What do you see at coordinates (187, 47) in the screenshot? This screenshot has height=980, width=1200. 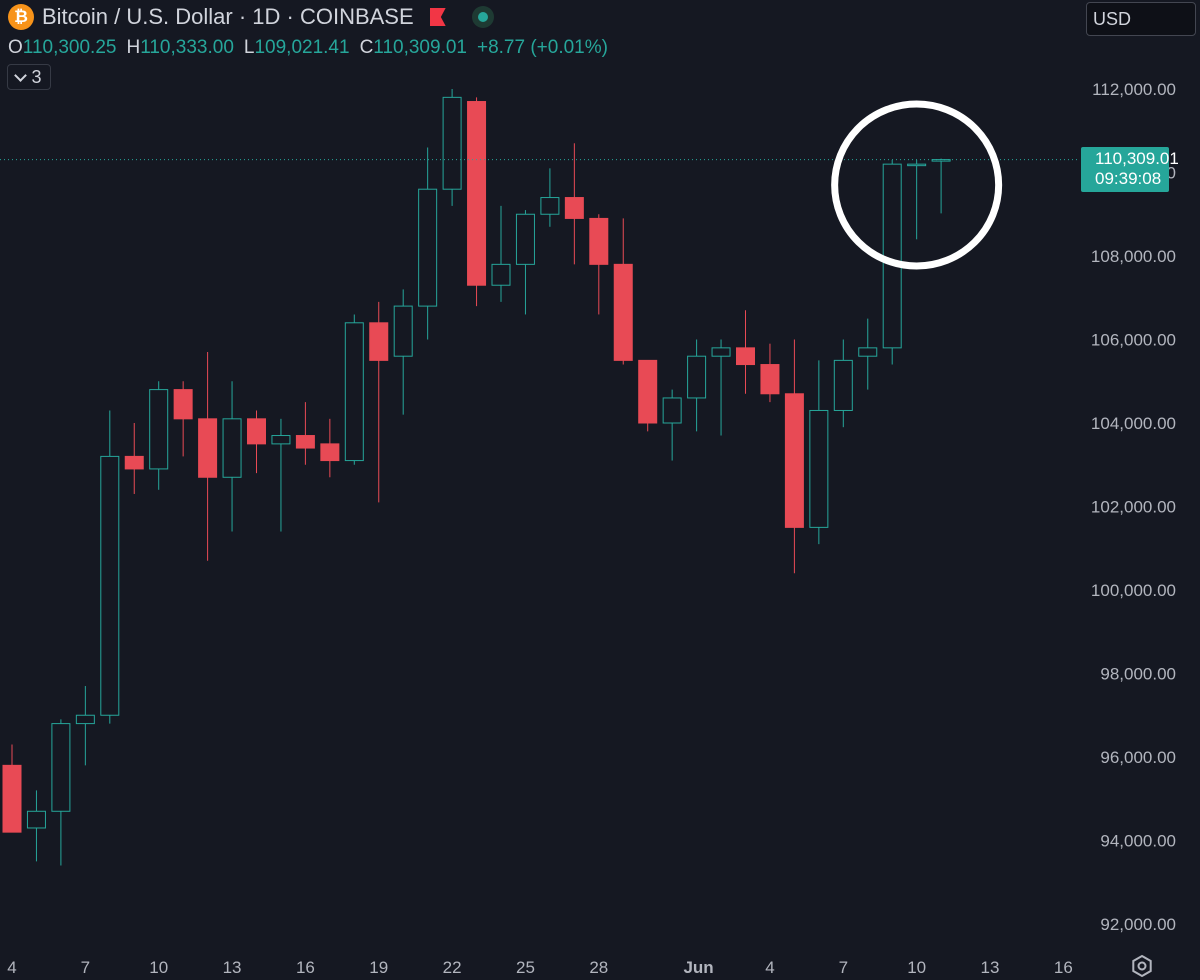 I see `ohlc-high-value: 110,333.00` at bounding box center [187, 47].